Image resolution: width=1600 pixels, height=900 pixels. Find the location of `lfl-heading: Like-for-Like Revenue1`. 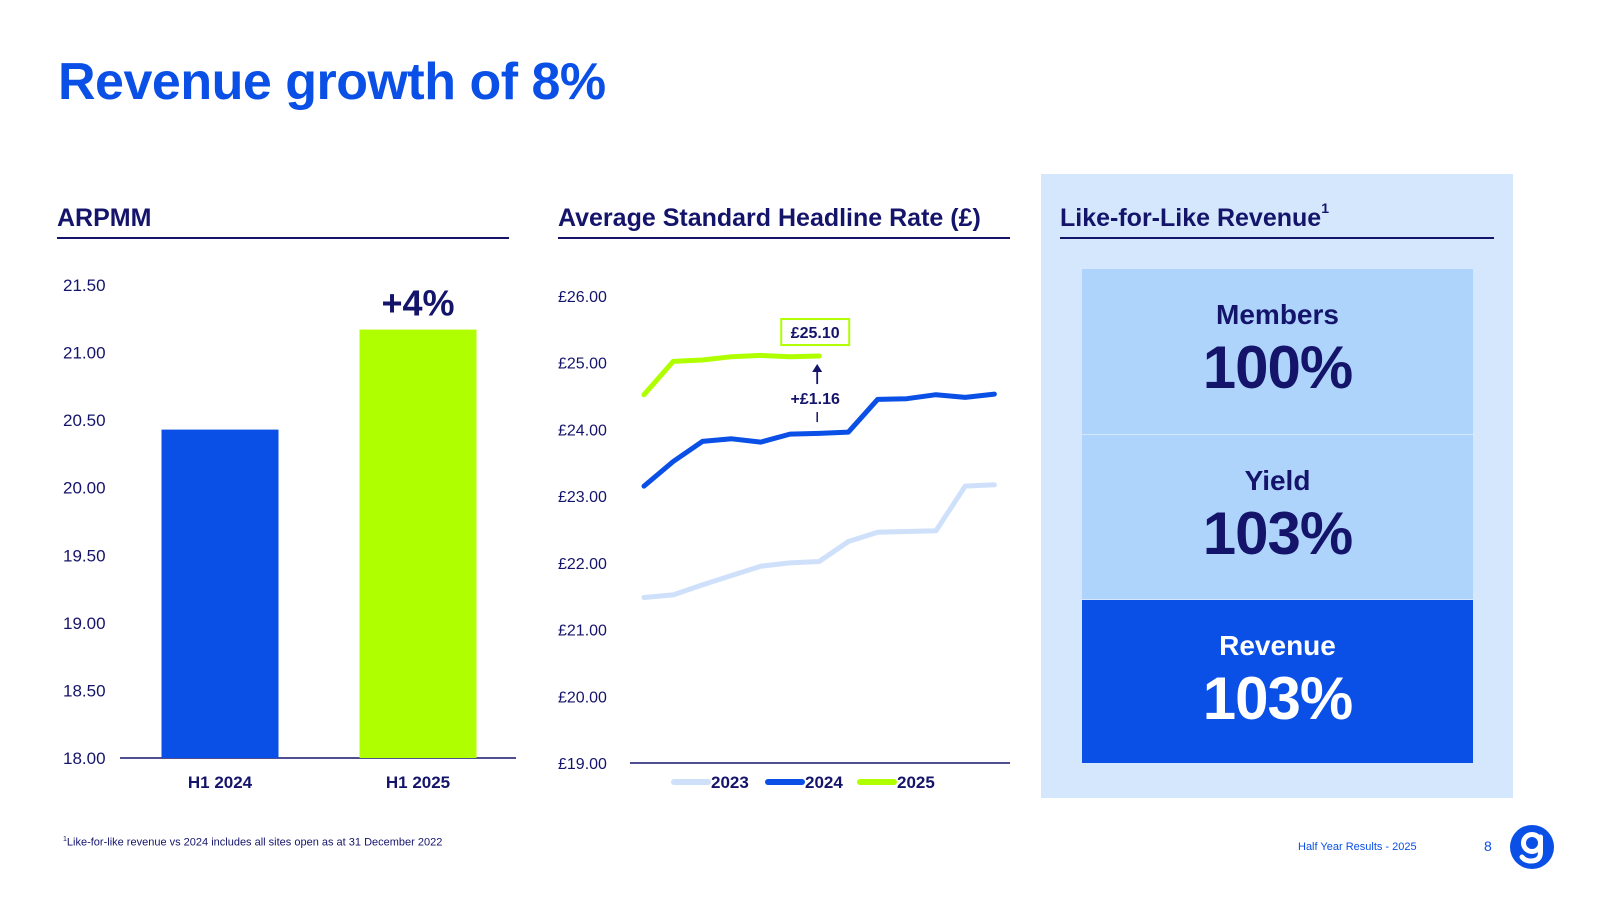

lfl-heading: Like-for-Like Revenue1 is located at coordinates (1277, 219).